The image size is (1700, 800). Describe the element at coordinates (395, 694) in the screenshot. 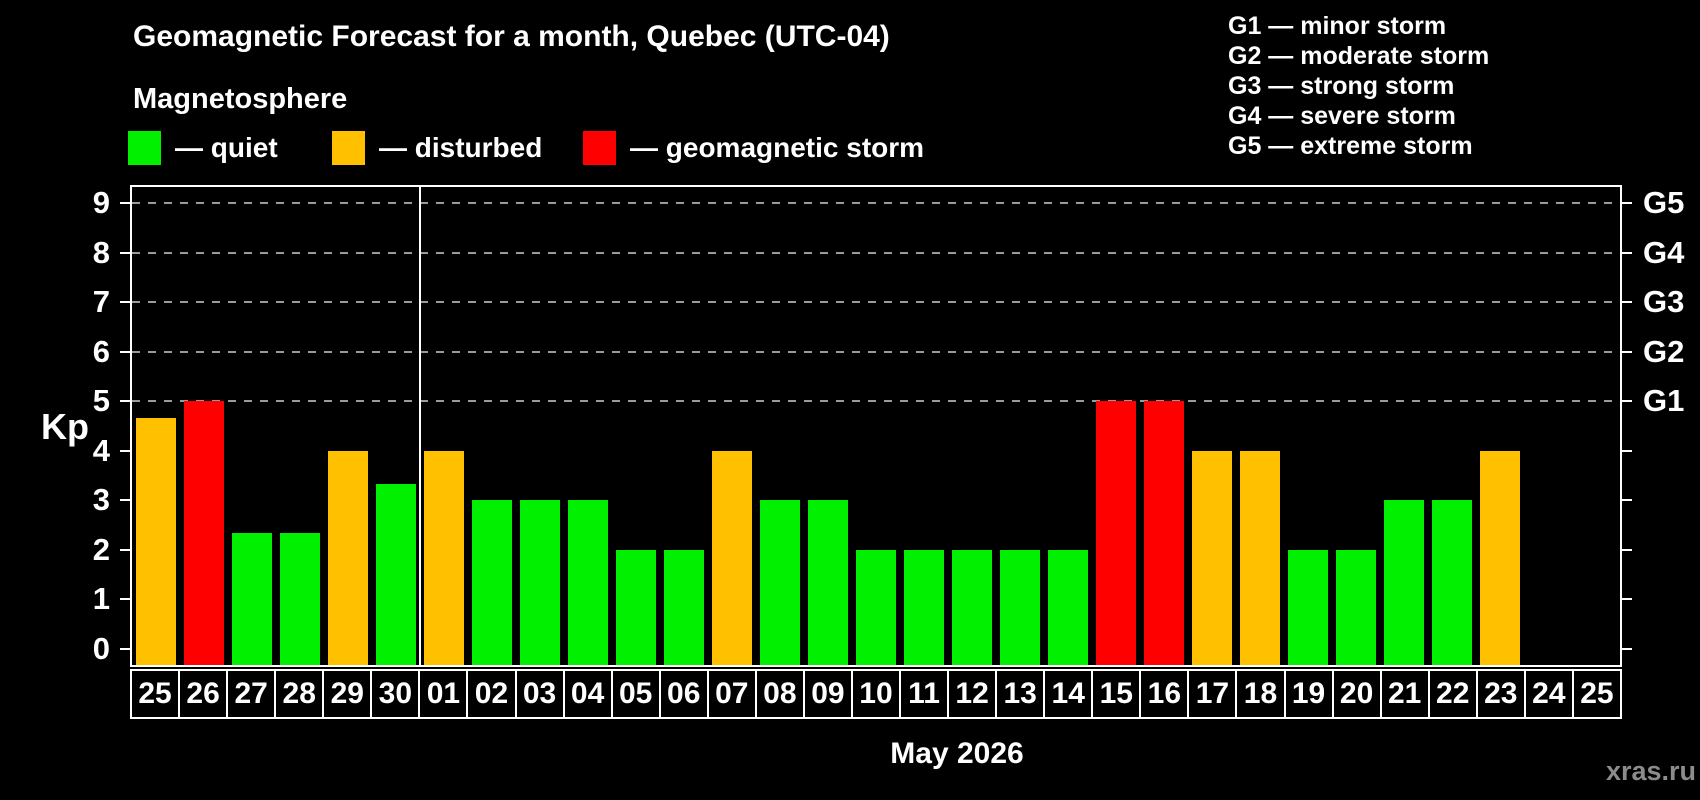

I see `date-cell-30: 30` at that location.